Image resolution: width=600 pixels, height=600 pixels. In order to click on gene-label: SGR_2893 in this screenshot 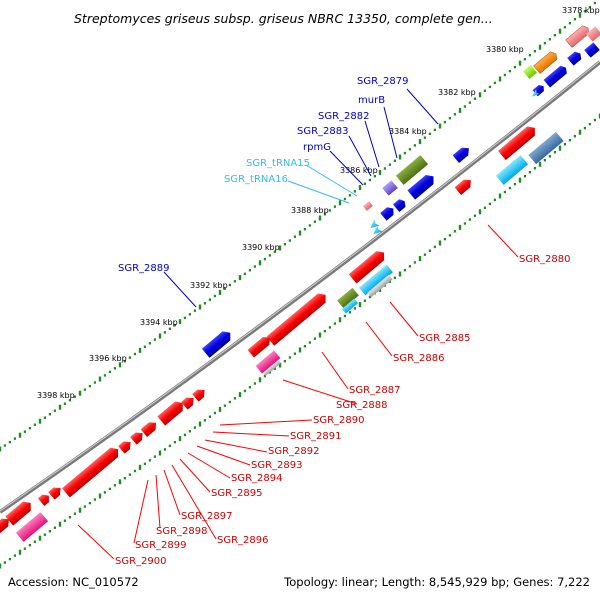, I will do `click(277, 465)`.